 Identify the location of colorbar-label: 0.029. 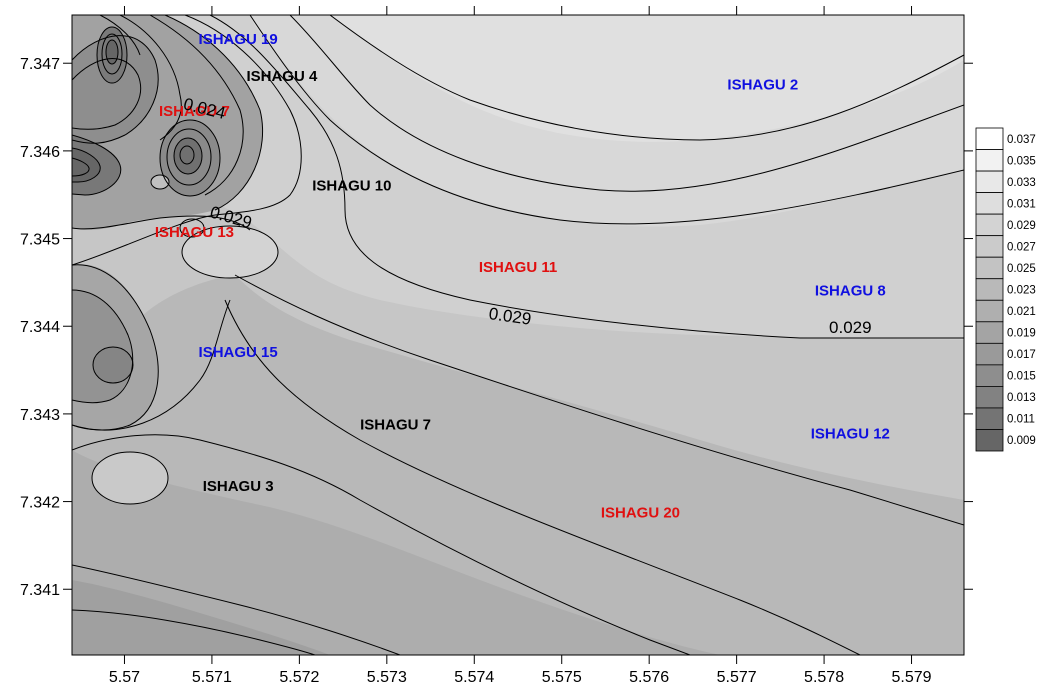
(1021, 226).